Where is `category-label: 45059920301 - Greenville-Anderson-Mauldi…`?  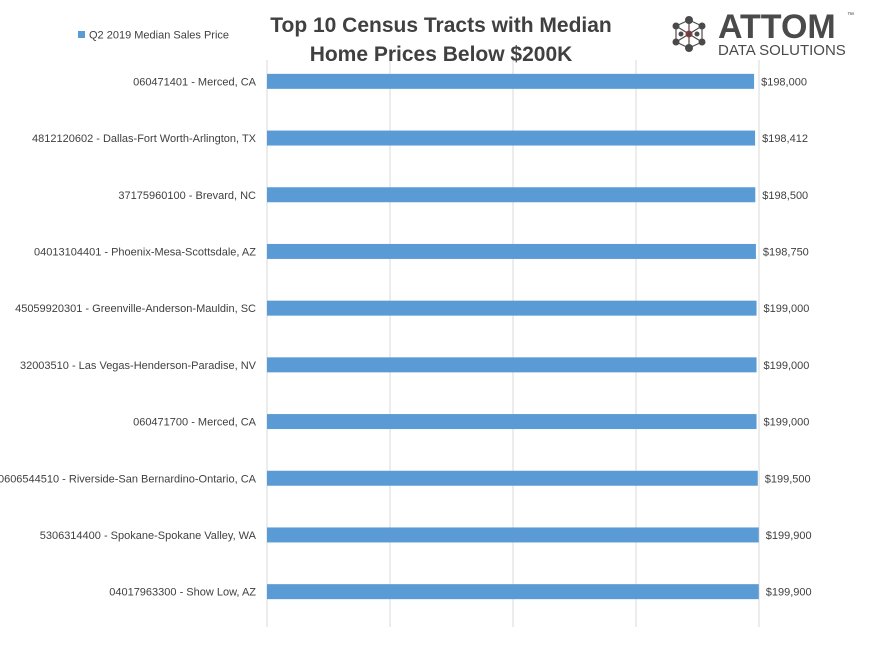 category-label: 45059920301 - Greenville-Anderson-Mauldi… is located at coordinates (135, 309).